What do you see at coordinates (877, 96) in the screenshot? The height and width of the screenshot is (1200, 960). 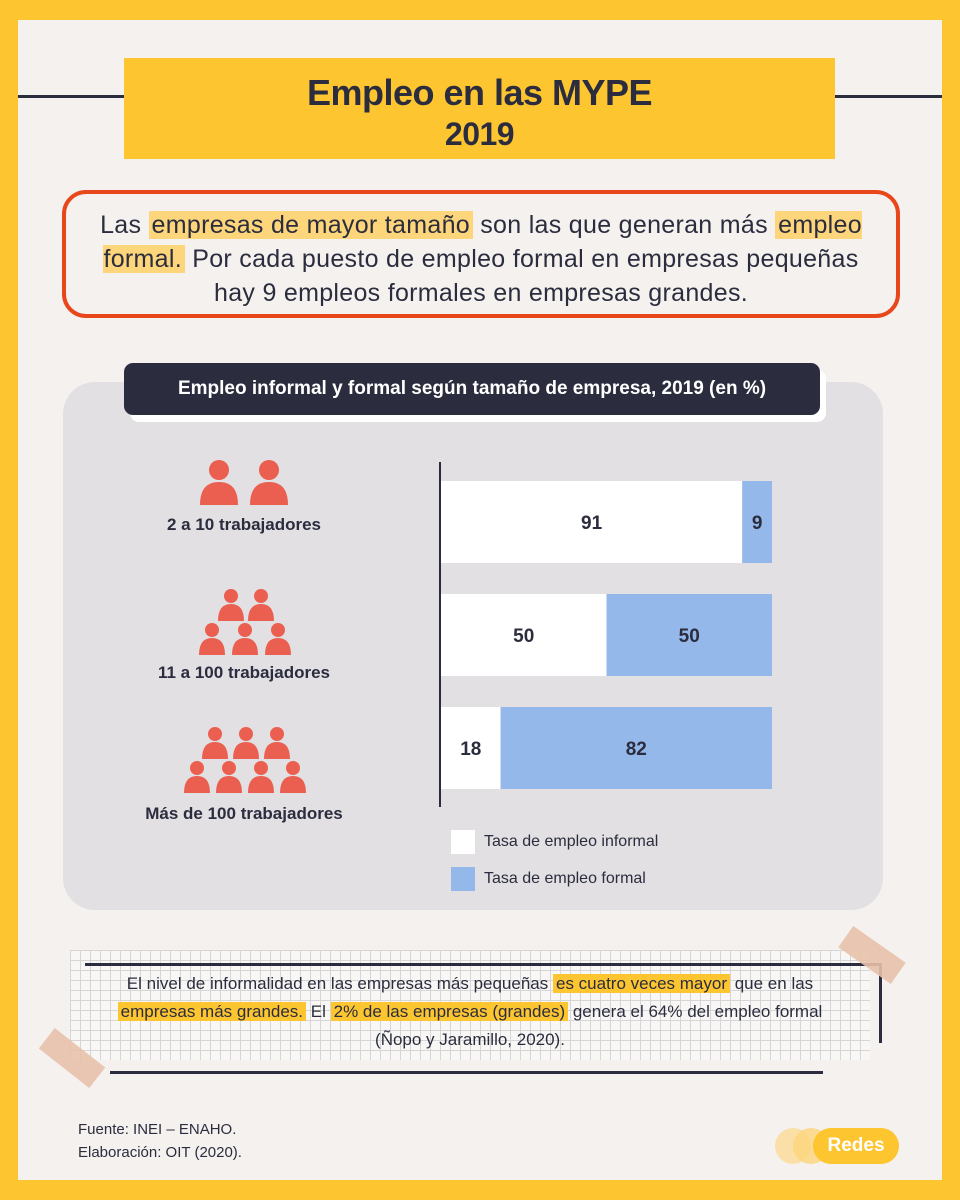 I see `header-right-line` at bounding box center [877, 96].